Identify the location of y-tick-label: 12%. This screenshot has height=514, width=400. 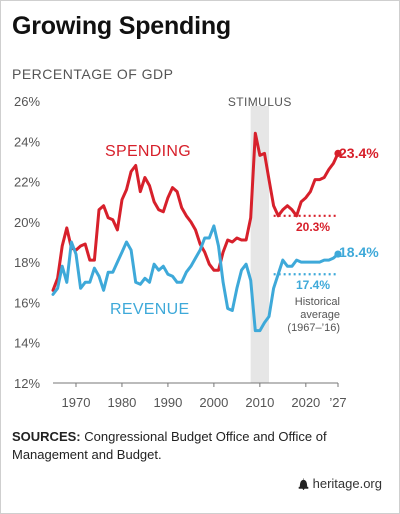
(27, 383).